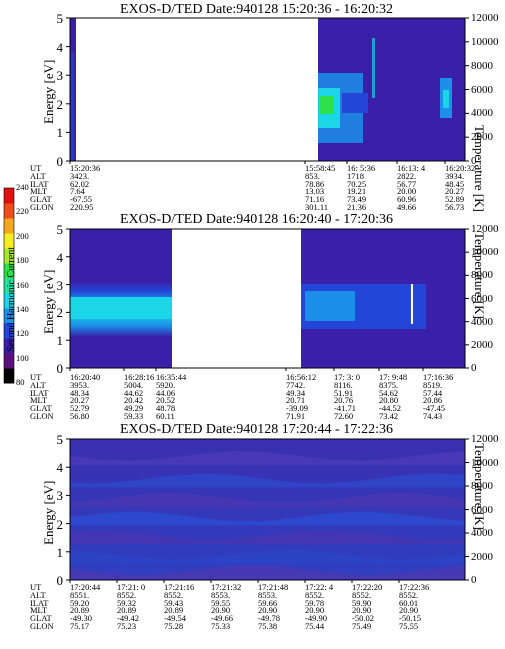 This screenshot has height=649, width=505. Describe the element at coordinates (41, 408) in the screenshot. I see `panel-2-row-label-glat: GLAT` at that location.